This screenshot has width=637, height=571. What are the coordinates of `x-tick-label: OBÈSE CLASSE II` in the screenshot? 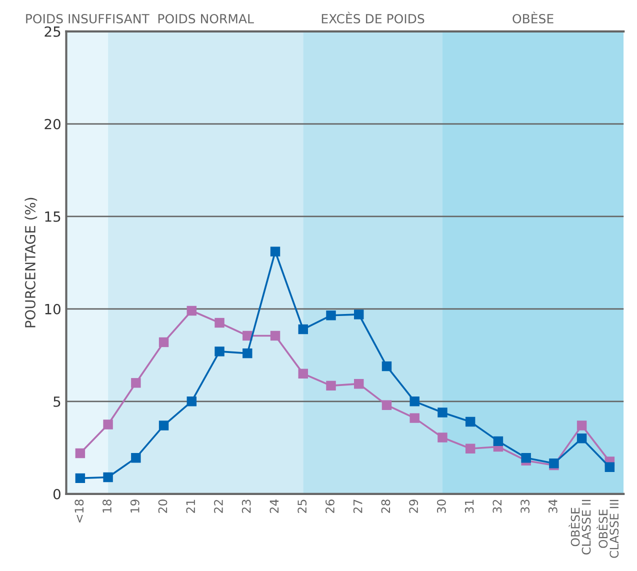 It's located at (579, 527).